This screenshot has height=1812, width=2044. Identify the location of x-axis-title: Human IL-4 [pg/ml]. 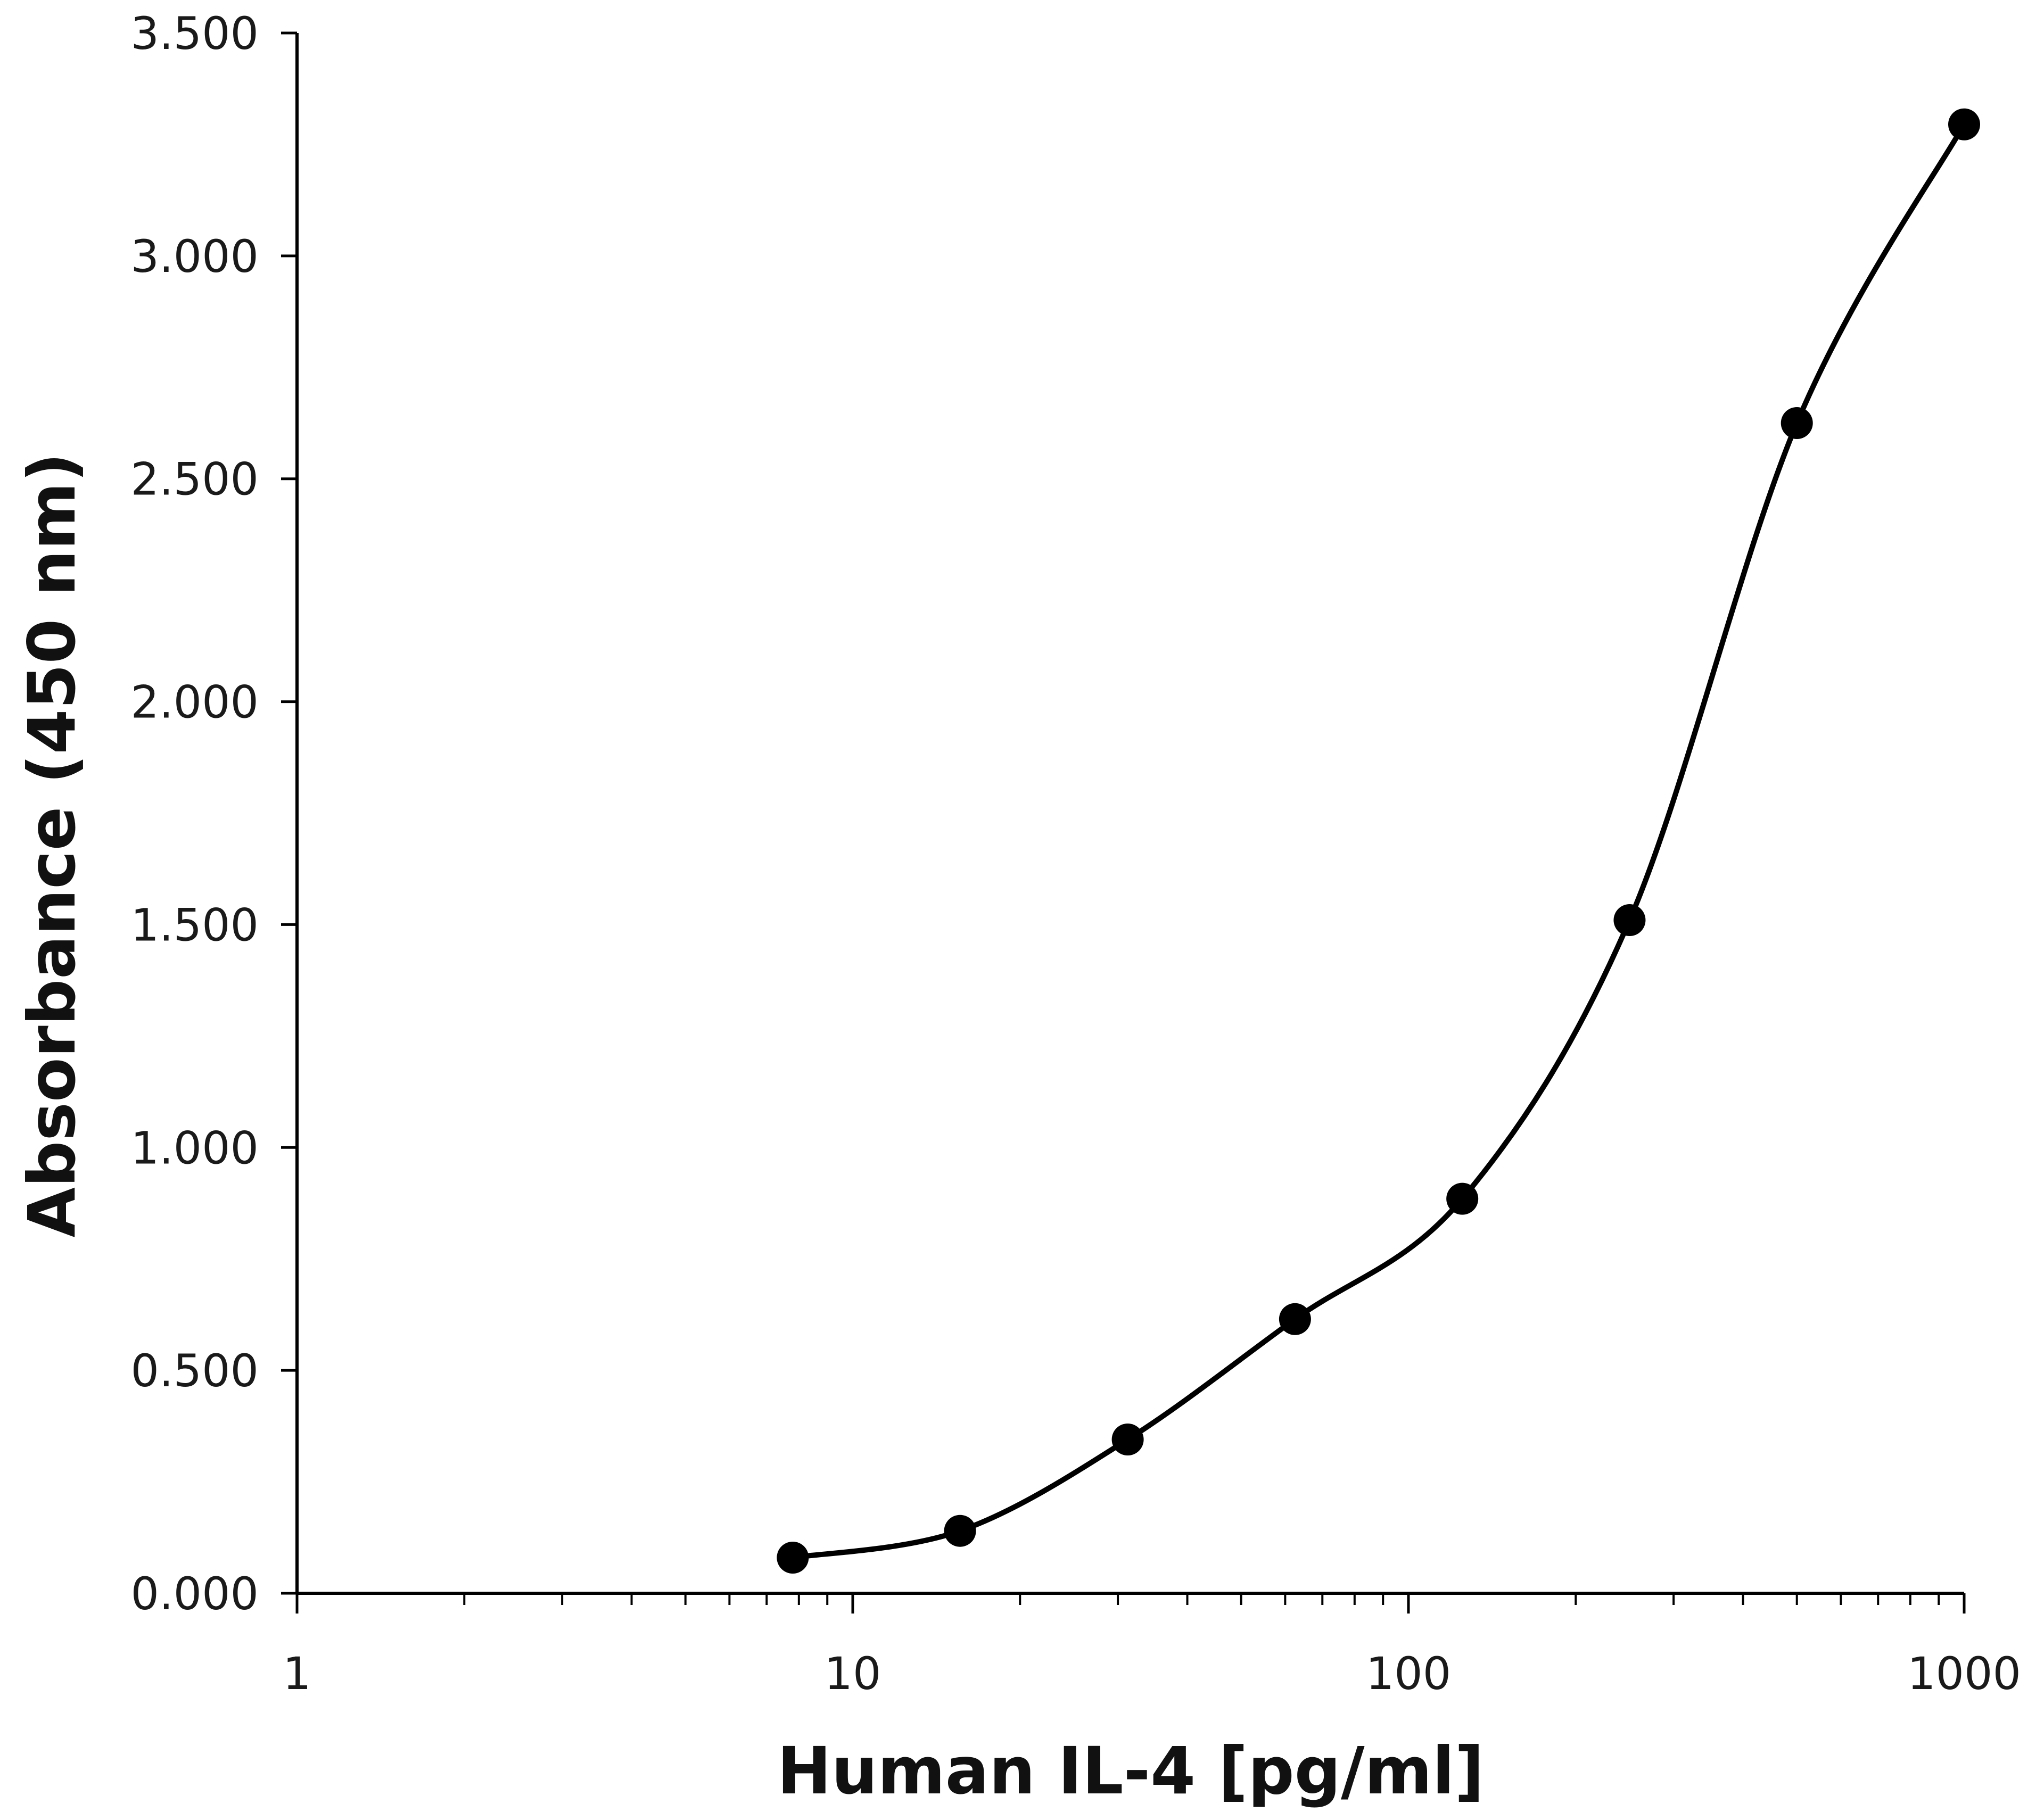
(1131, 1771).